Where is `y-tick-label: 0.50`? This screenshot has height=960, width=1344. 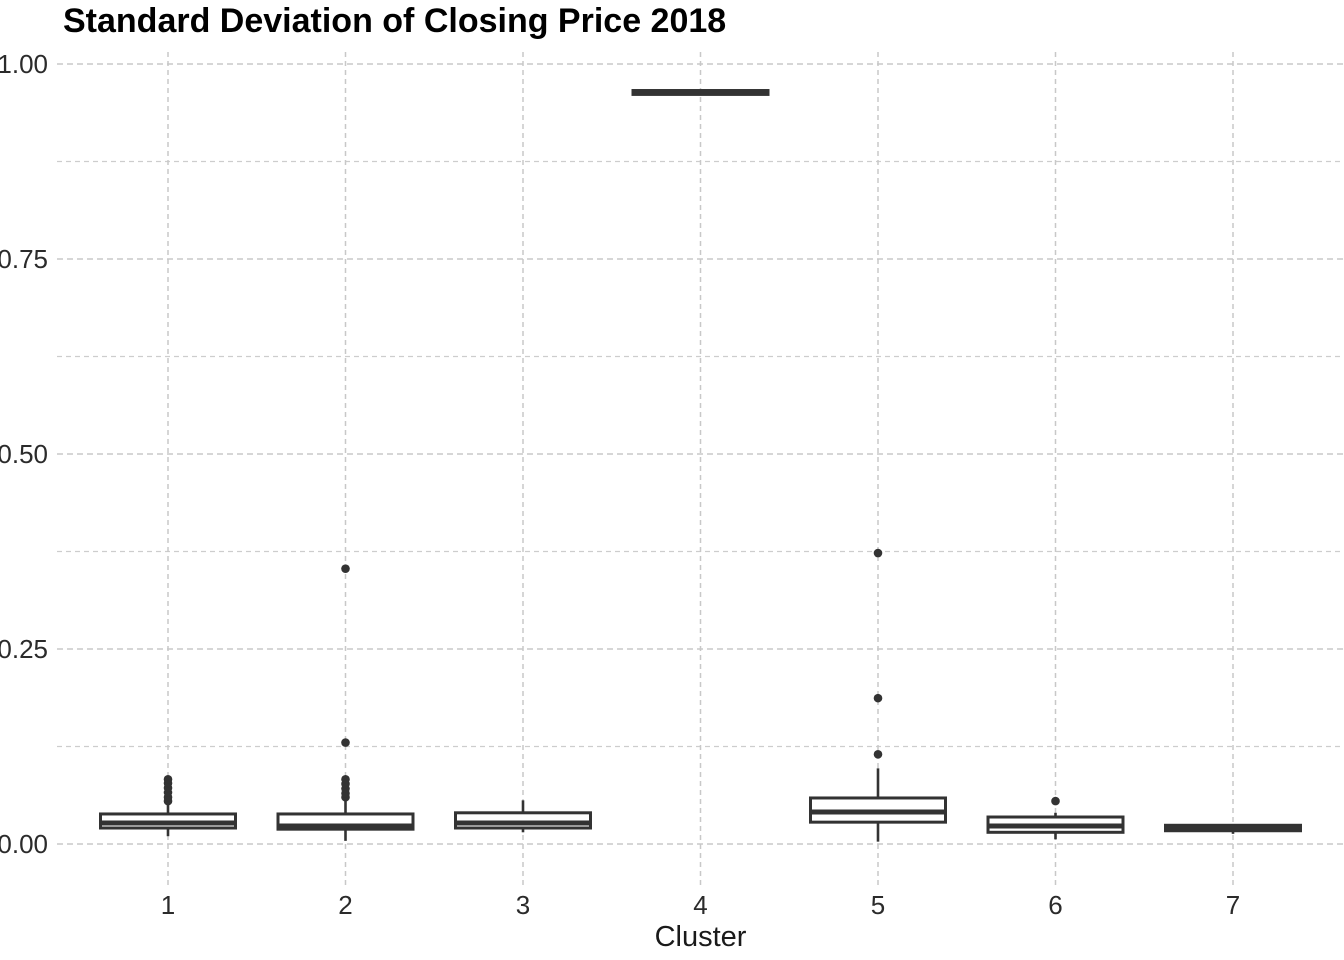
y-tick-label: 0.50 is located at coordinates (24, 454).